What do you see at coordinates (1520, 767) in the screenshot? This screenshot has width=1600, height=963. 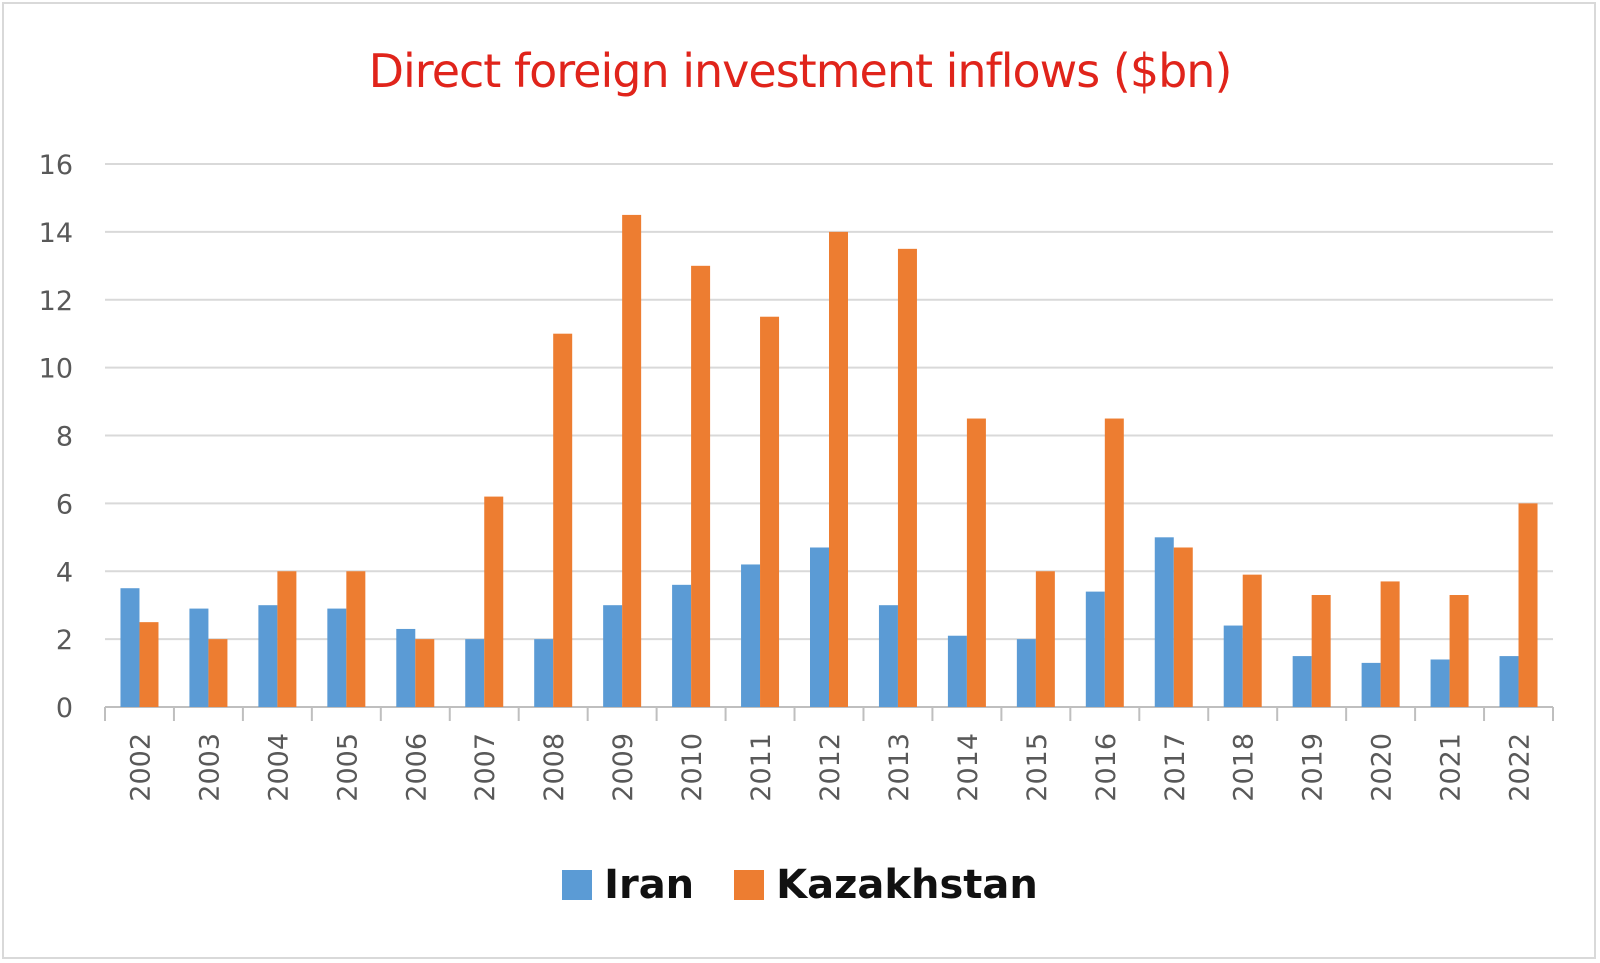 I see `x-tick-label-2022: 2022` at bounding box center [1520, 767].